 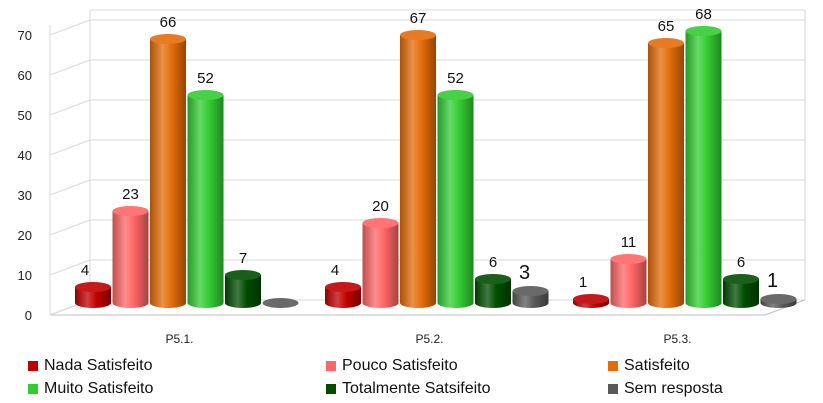 What do you see at coordinates (400, 365) in the screenshot?
I see `legend-label: Pouco Satisfeito` at bounding box center [400, 365].